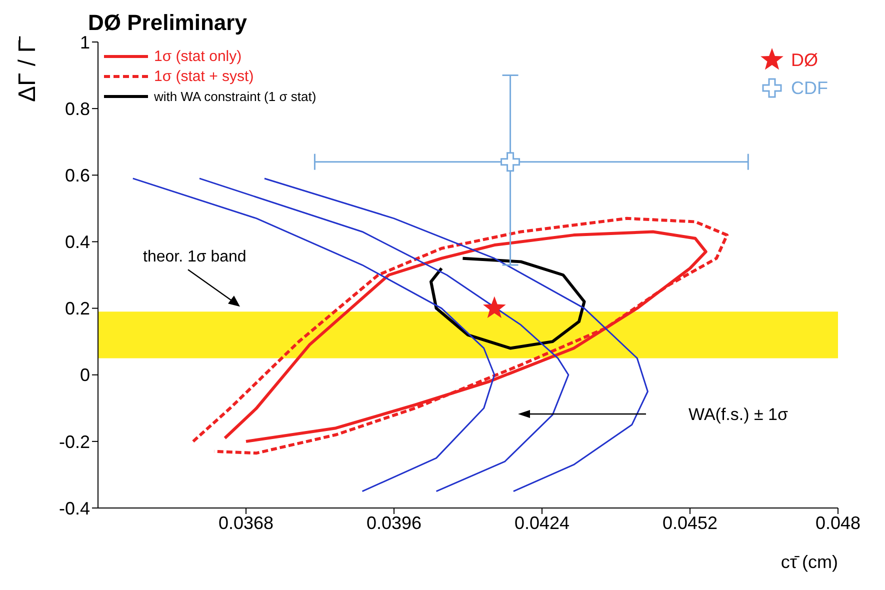  What do you see at coordinates (74, 442) in the screenshot?
I see `y-tick-label: -0.2` at bounding box center [74, 442].